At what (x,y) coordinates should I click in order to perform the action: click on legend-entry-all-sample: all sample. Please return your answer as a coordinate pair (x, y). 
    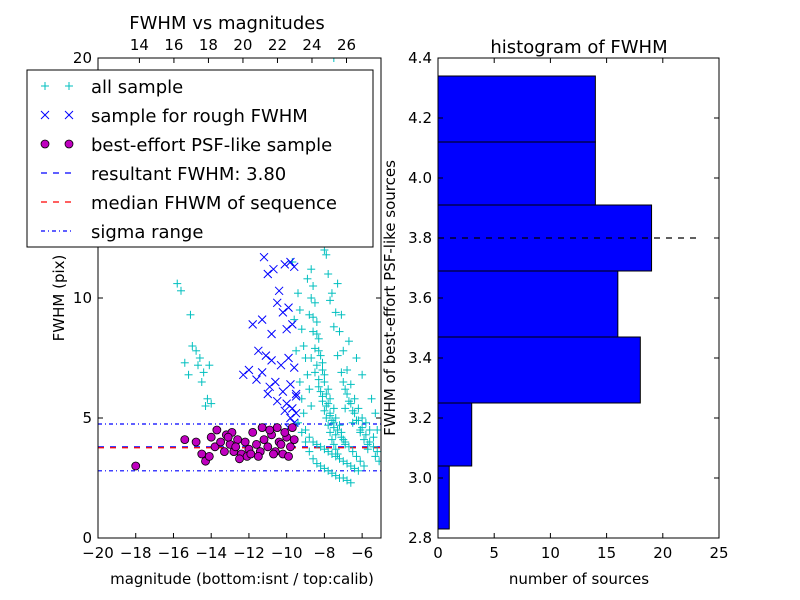
    Looking at the image, I should click on (112, 87).